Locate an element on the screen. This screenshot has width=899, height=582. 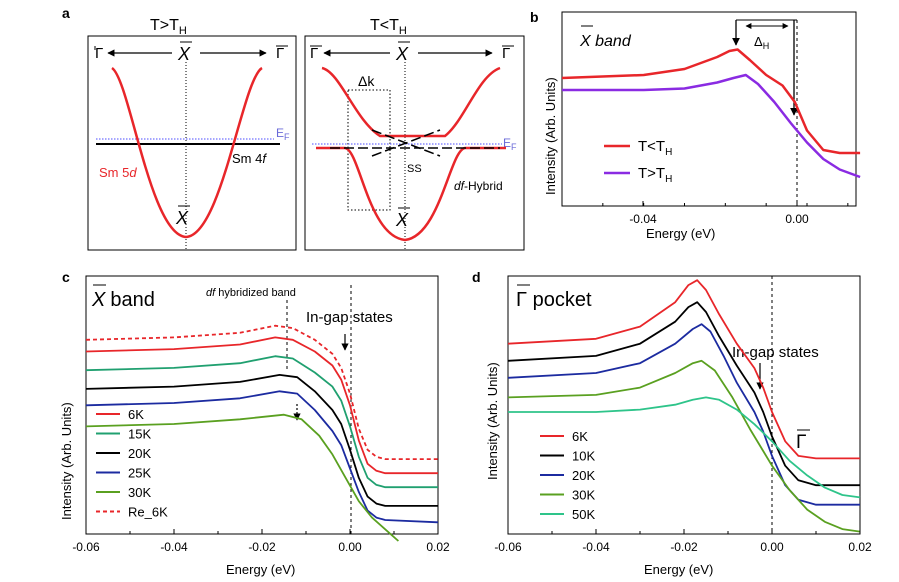
legend-label: T>TH is located at coordinates (655, 175).